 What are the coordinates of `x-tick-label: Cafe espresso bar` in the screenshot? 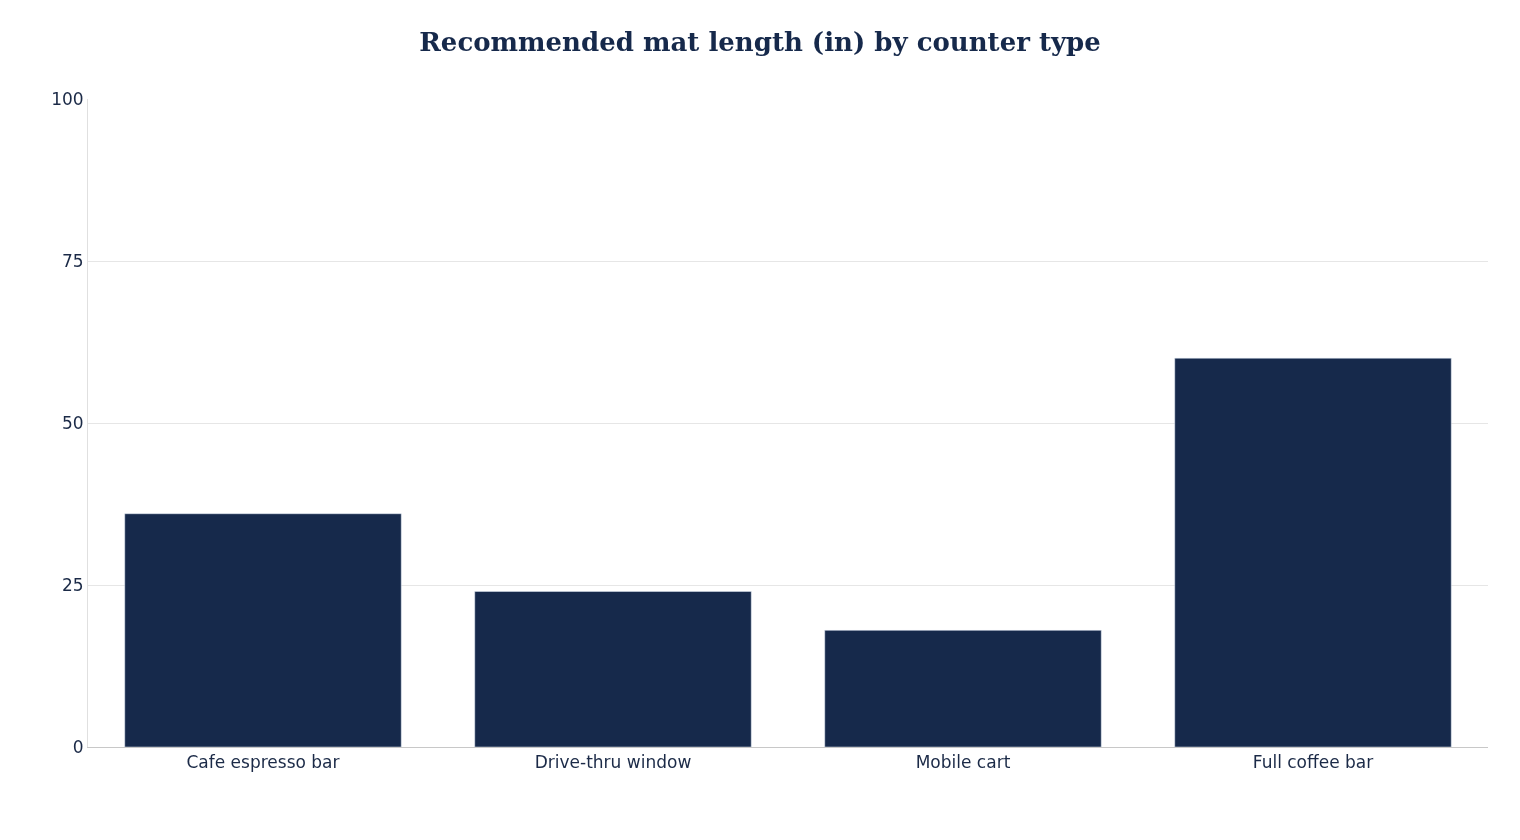 It's located at (263, 762).